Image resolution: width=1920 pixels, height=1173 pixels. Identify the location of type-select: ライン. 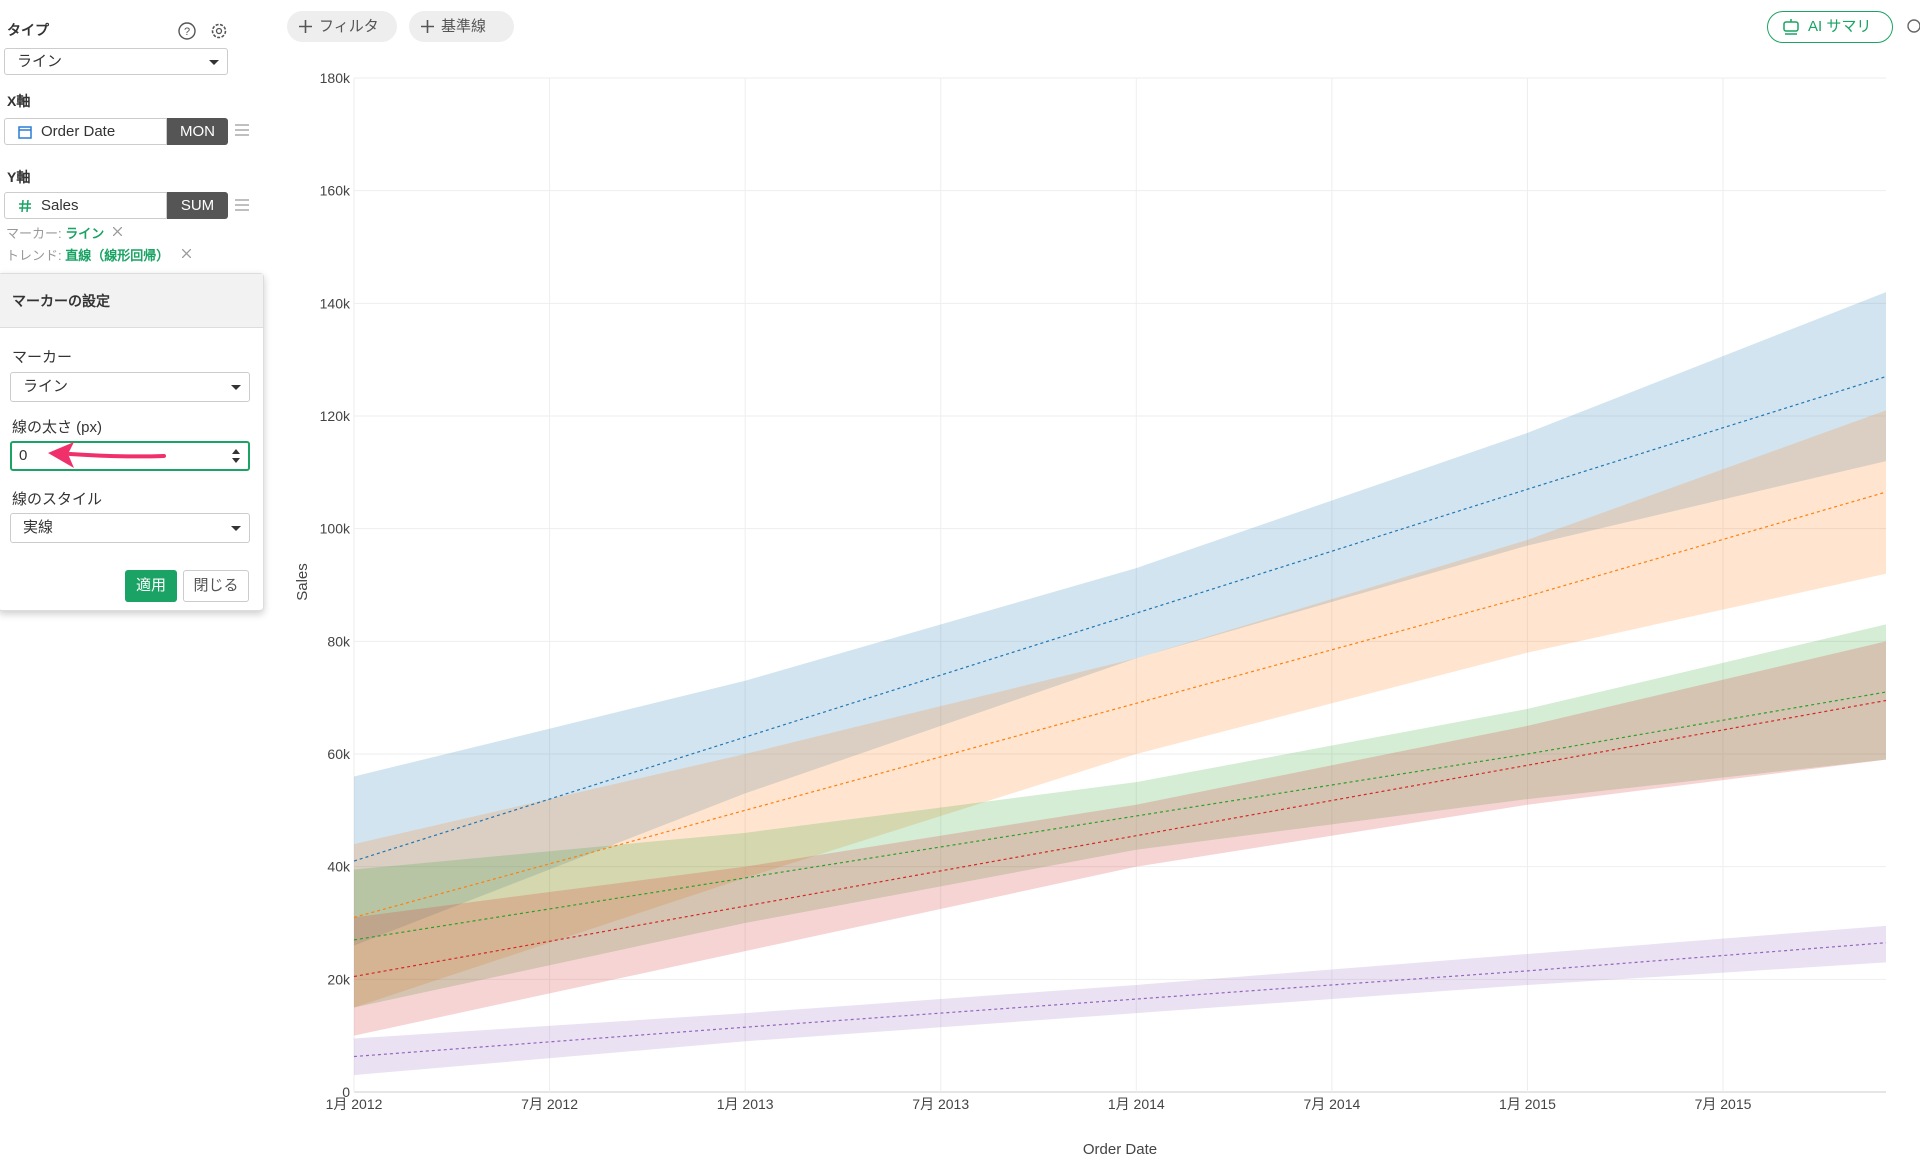
(116, 61).